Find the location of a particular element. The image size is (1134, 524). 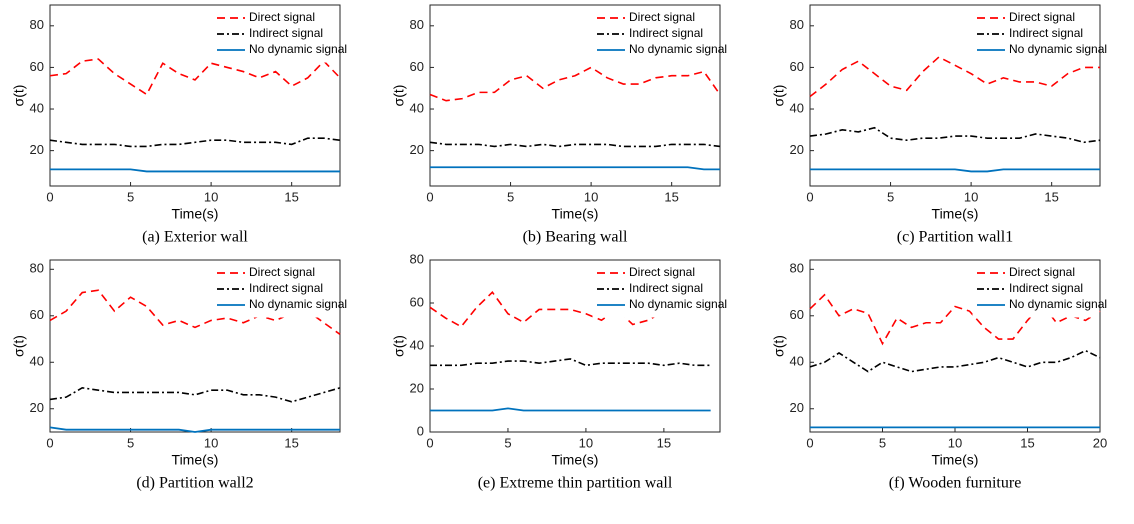

caption: (f) Wooden furniture is located at coordinates (955, 483).